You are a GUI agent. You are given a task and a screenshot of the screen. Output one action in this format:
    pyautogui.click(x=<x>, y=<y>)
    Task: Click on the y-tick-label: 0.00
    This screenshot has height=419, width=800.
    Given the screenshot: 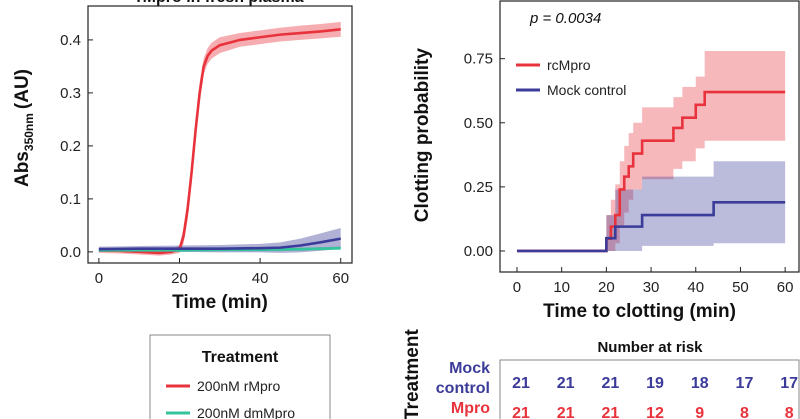 What is the action you would take?
    pyautogui.click(x=478, y=251)
    